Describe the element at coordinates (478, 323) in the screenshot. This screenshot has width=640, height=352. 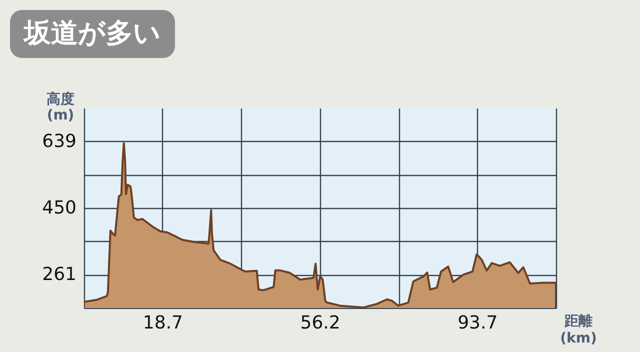
I see `x-tick-label: 93.7` at that location.